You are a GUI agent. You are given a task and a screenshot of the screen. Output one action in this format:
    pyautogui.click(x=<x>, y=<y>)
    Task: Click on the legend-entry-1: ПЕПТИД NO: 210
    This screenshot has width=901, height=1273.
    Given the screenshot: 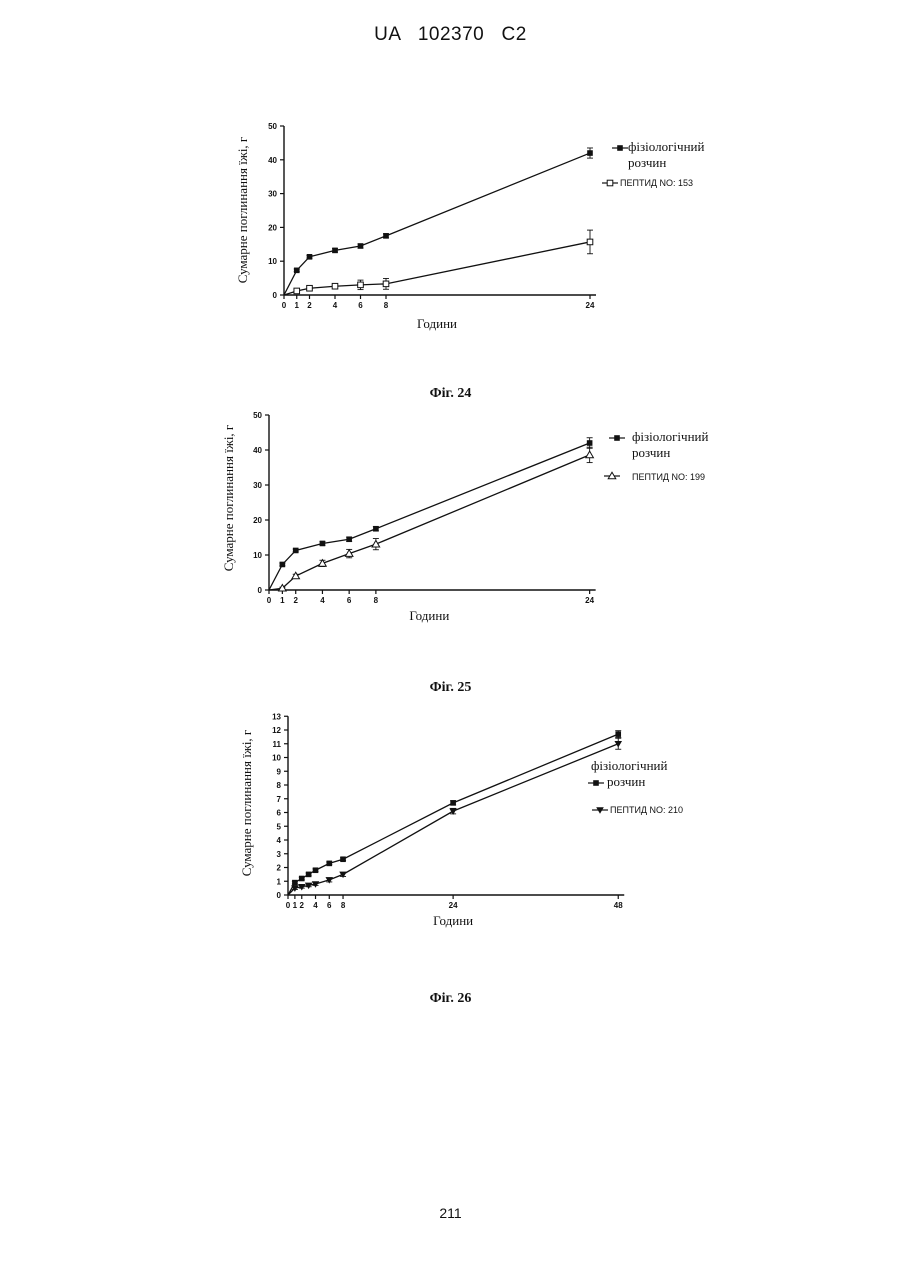 What is the action you would take?
    pyautogui.click(x=637, y=810)
    